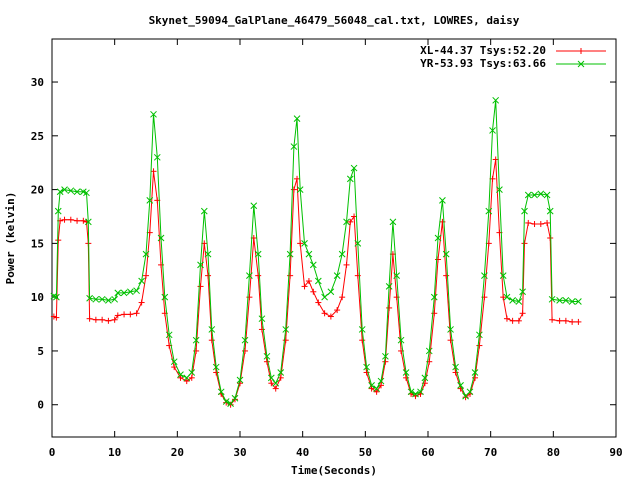  What do you see at coordinates (615, 452) in the screenshot?
I see `x-tick-label: 90` at bounding box center [615, 452].